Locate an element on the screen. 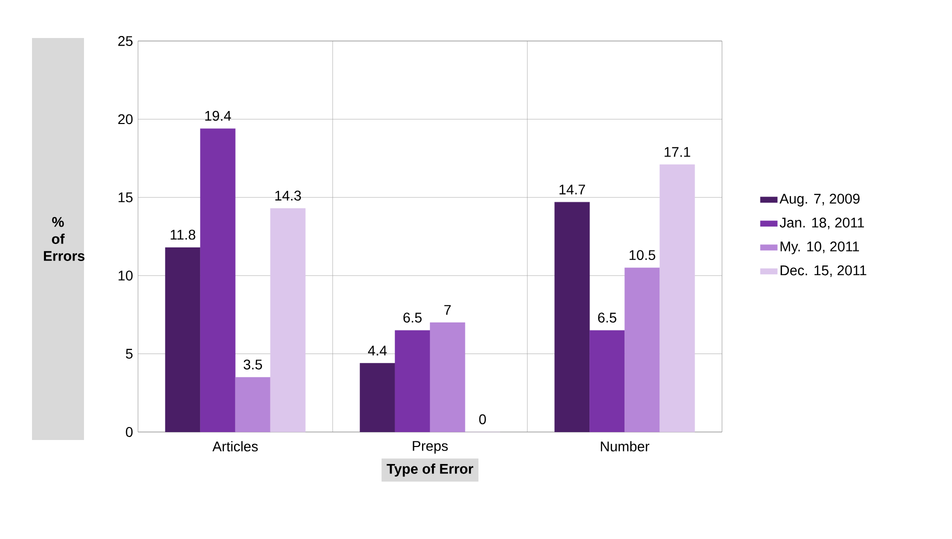 This screenshot has height=539, width=952. x-tick-label: Preps is located at coordinates (430, 447).